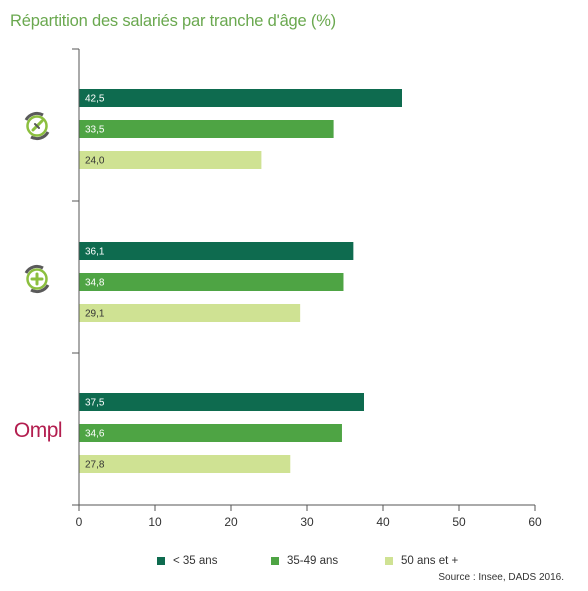 This screenshot has height=591, width=588. I want to click on bar-value-label: 27,8, so click(95, 465).